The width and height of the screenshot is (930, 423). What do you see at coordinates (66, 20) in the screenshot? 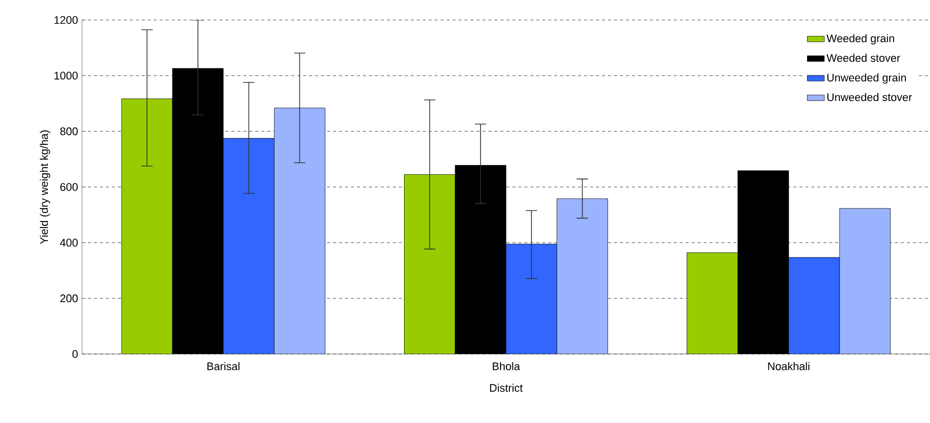
I see `y-tick-label: 1200` at bounding box center [66, 20].